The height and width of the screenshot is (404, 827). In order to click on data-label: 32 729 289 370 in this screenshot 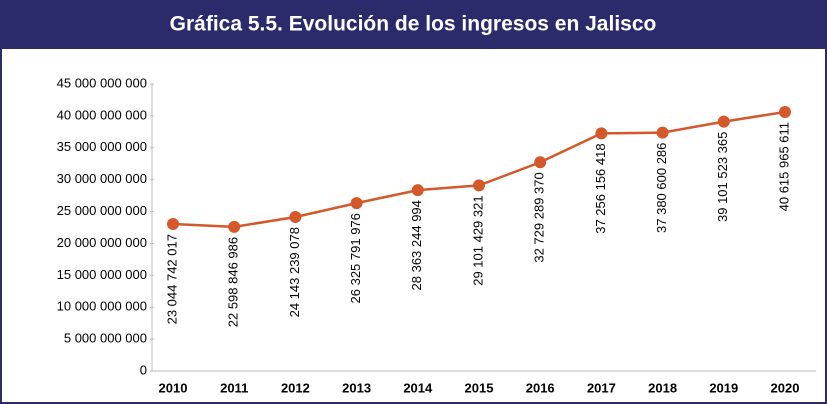, I will do `click(539, 217)`.